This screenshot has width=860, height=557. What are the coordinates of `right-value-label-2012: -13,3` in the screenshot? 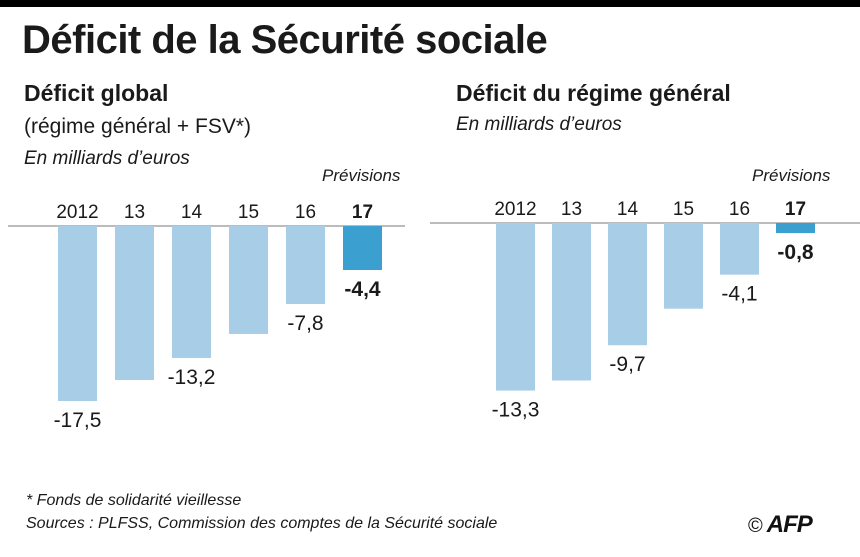 It's located at (516, 410).